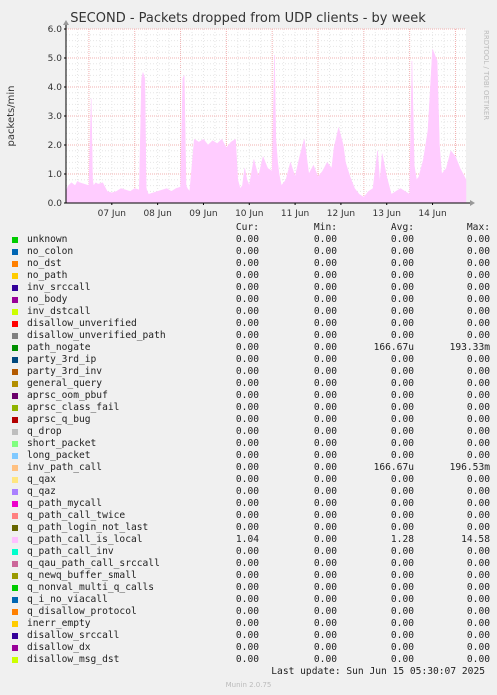  I want to click on legend-row: inerr_empty 0.00 0.00 0.00 0.00, so click(252, 624).